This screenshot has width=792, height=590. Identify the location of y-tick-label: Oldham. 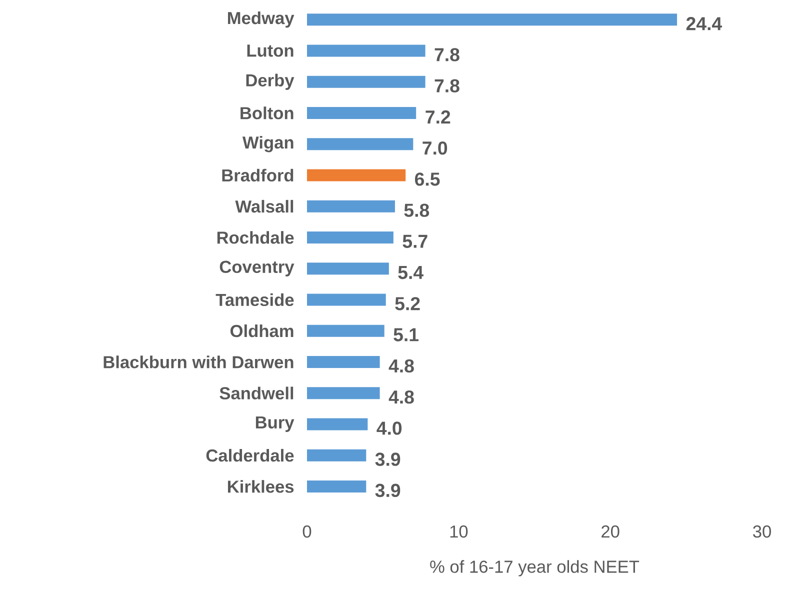
(262, 331).